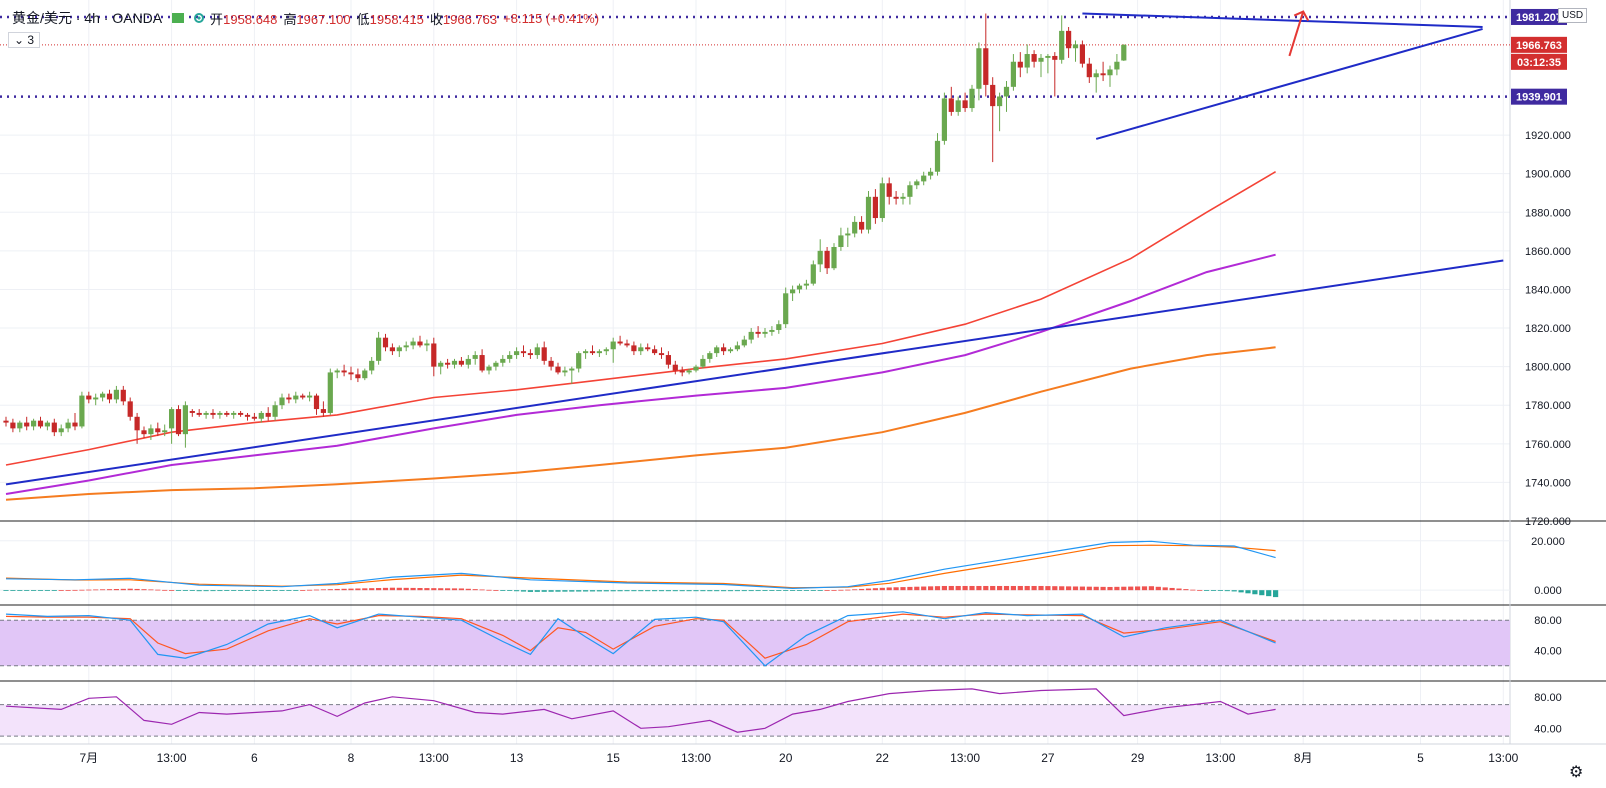 This screenshot has width=1606, height=788. What do you see at coordinates (199, 18) in the screenshot?
I see `target-dot-icon` at bounding box center [199, 18].